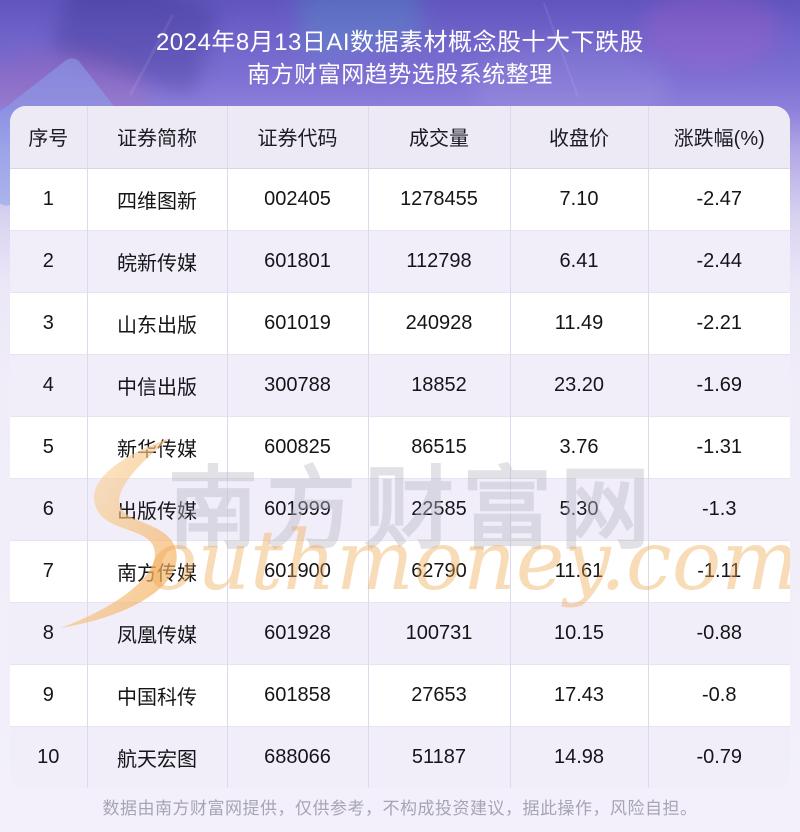 The image size is (800, 832). I want to click on header-code: 证券代码, so click(298, 137).